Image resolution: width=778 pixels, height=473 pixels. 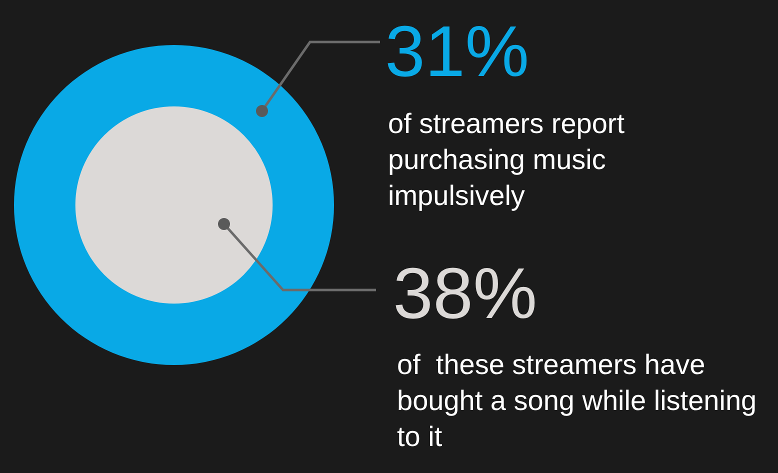 What do you see at coordinates (465, 294) in the screenshot?
I see `data-label: 38%` at bounding box center [465, 294].